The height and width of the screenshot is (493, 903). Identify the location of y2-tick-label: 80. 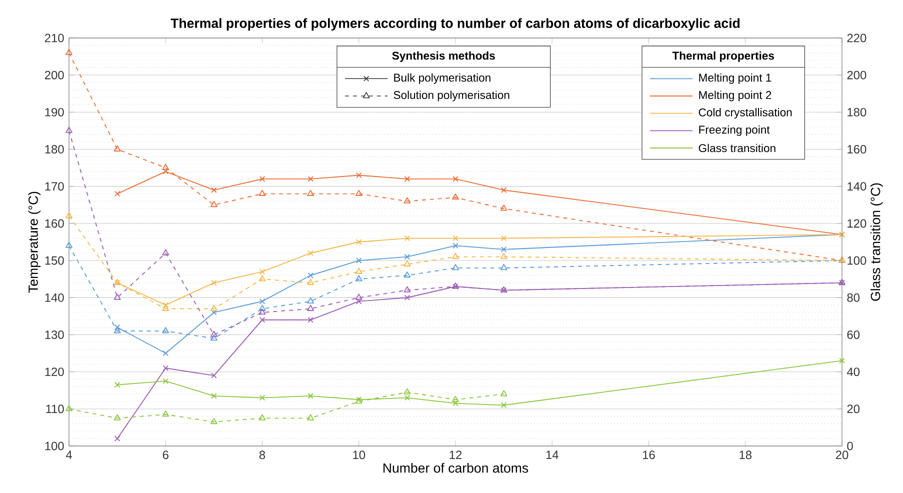
(853, 297).